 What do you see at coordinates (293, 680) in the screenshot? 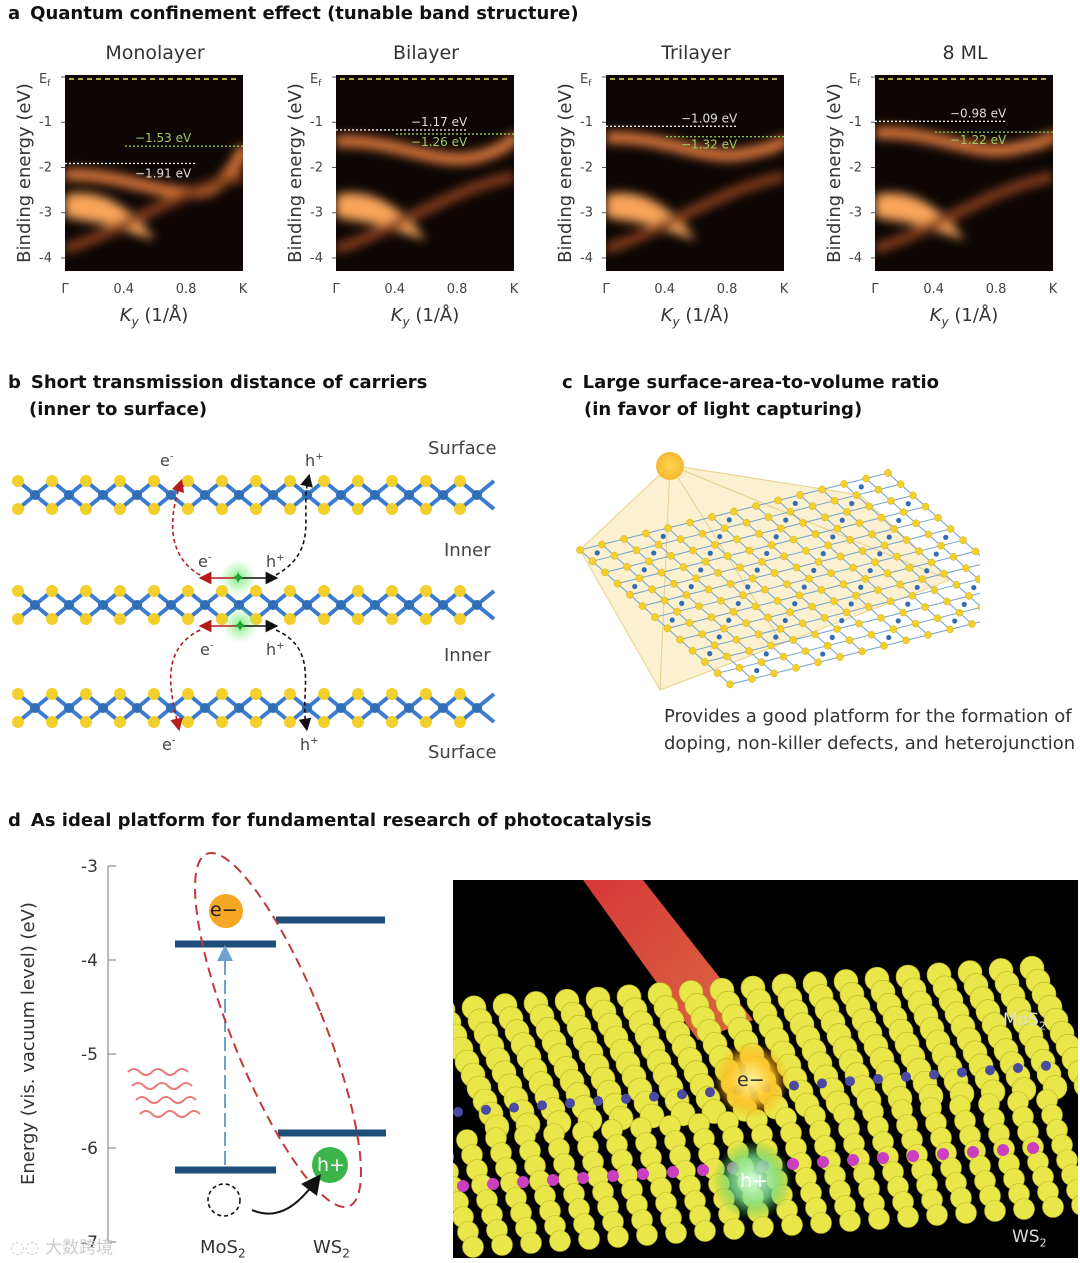
I see `hole-path-down` at bounding box center [293, 680].